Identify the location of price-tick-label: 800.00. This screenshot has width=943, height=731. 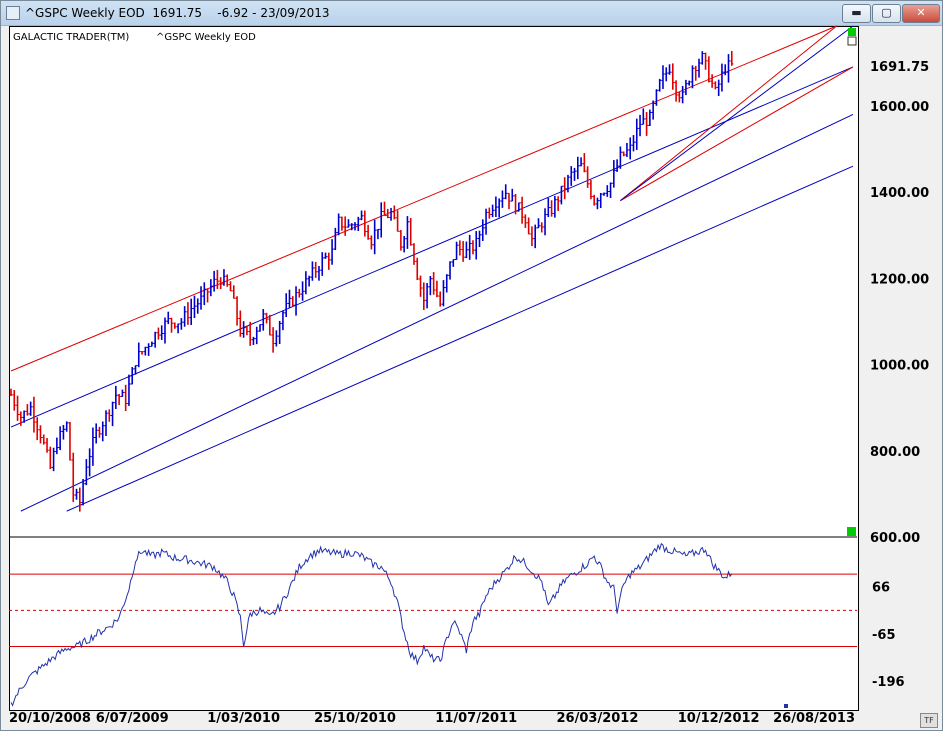
(895, 452).